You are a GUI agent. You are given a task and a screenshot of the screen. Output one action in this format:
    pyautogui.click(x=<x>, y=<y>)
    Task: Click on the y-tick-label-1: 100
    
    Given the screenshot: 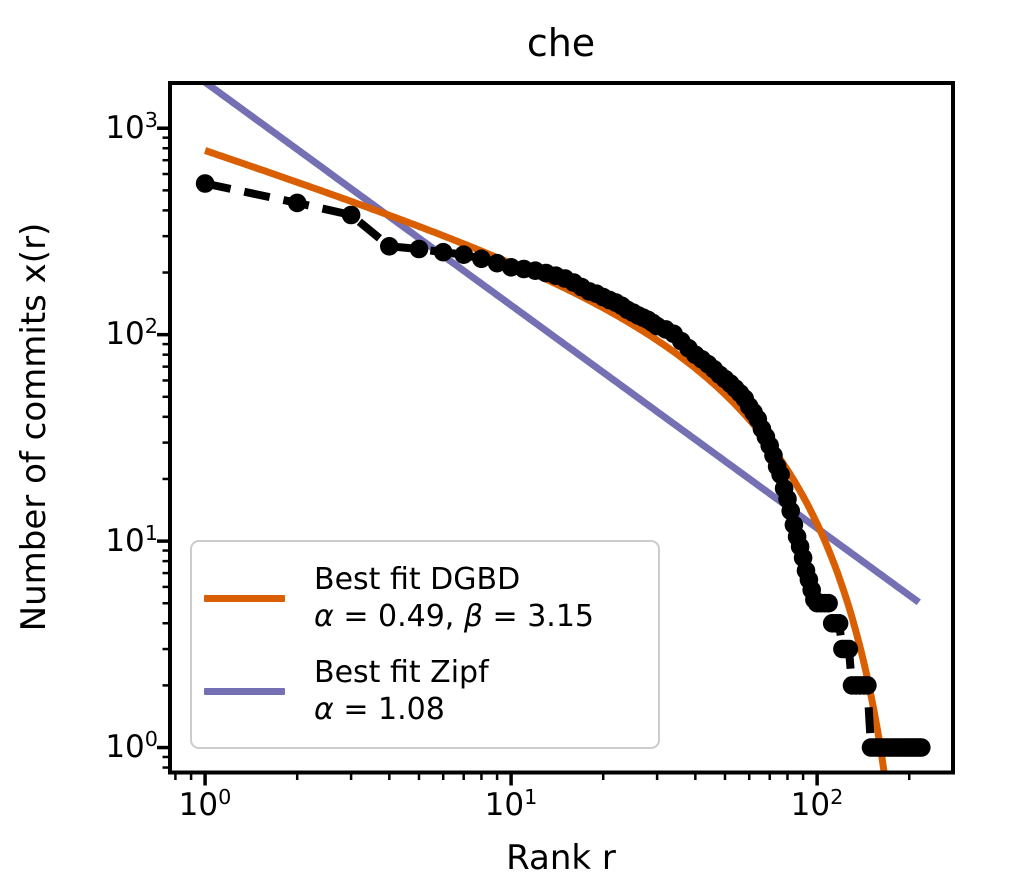 What is the action you would take?
    pyautogui.click(x=131, y=745)
    